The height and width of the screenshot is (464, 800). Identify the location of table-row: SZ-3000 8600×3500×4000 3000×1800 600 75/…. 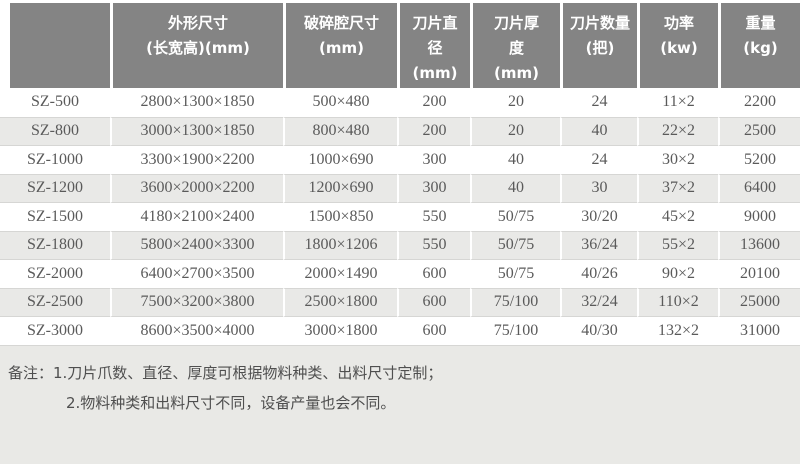
(400, 330).